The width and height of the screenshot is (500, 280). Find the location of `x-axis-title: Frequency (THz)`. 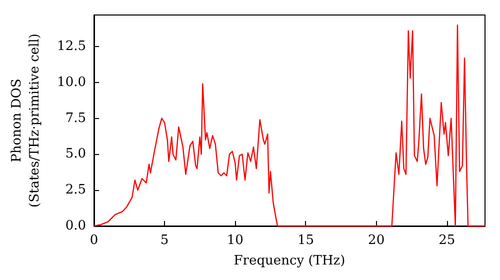

x-axis-title: Frequency (THz) is located at coordinates (290, 260).